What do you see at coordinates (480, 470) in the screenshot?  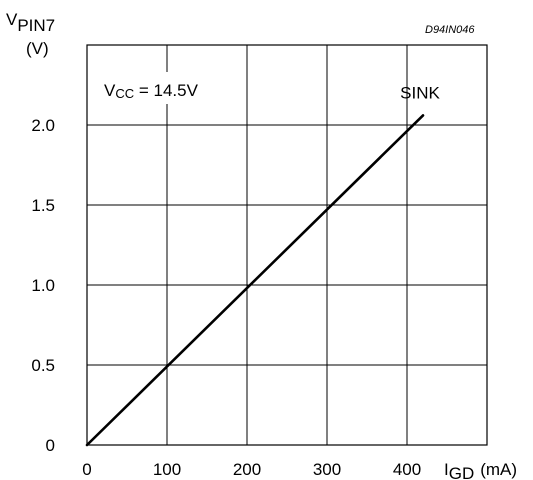 I see `x-axis-label: IGD (mA)` at bounding box center [480, 470].